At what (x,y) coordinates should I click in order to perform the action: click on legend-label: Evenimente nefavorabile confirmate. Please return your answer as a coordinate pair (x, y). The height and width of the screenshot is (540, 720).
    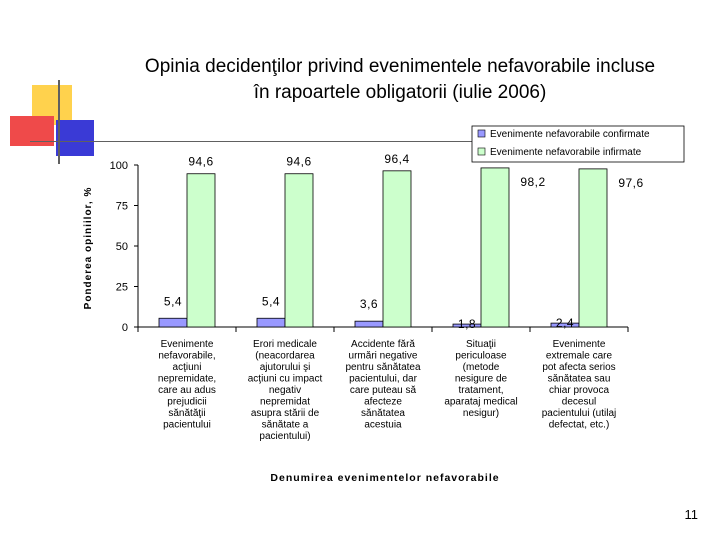
    Looking at the image, I should click on (570, 134).